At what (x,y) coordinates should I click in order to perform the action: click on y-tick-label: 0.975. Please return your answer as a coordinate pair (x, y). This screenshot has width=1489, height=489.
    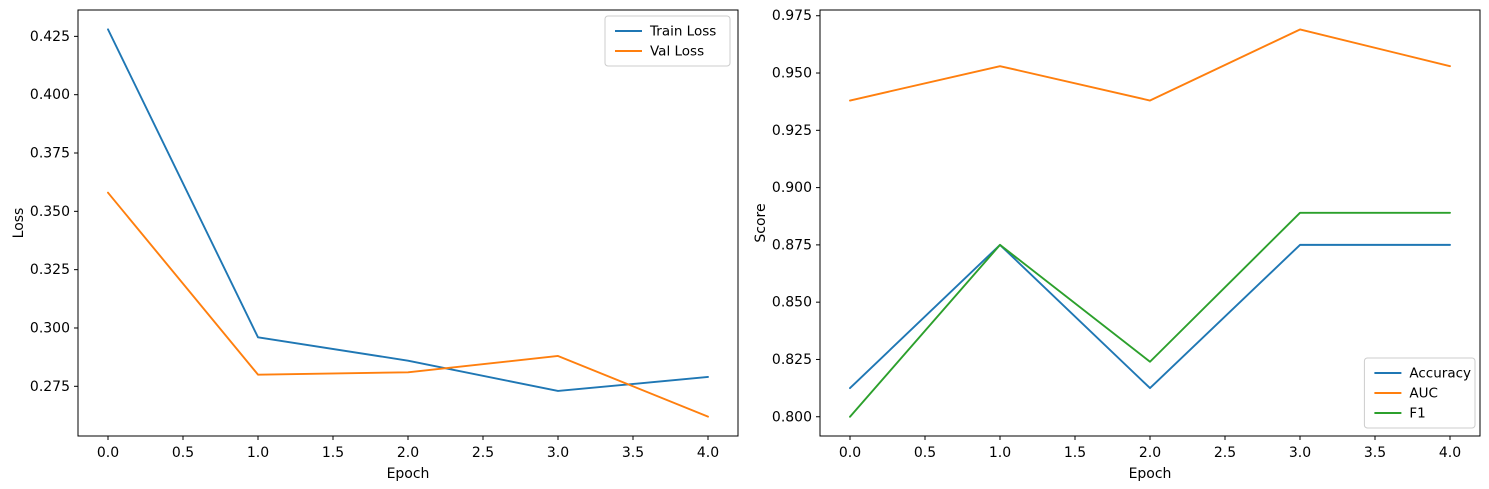
    Looking at the image, I should click on (792, 16).